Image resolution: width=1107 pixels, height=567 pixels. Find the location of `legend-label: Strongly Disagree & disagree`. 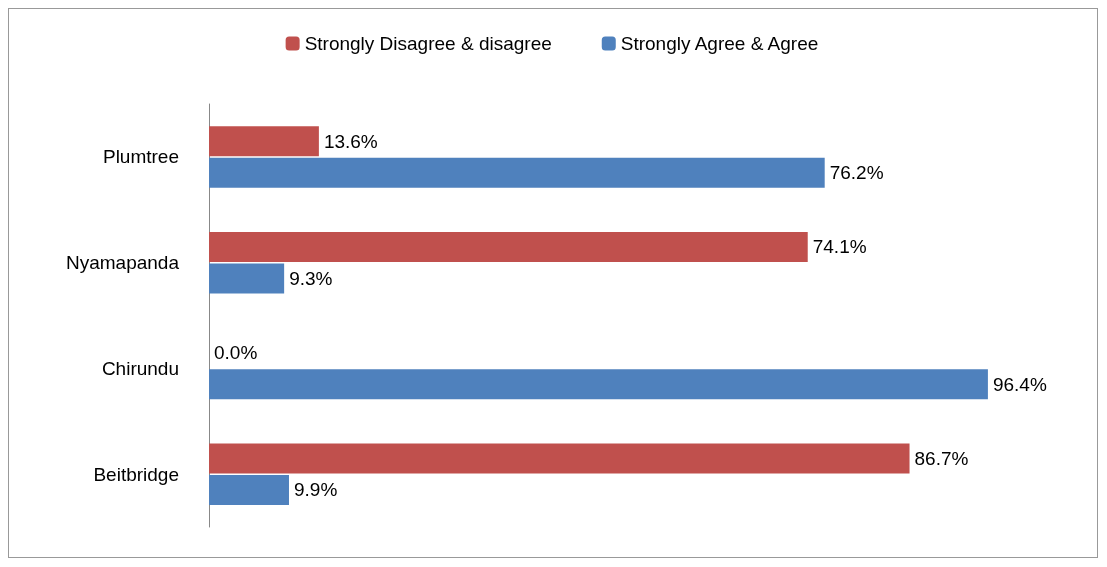

legend-label: Strongly Disagree & disagree is located at coordinates (428, 43).